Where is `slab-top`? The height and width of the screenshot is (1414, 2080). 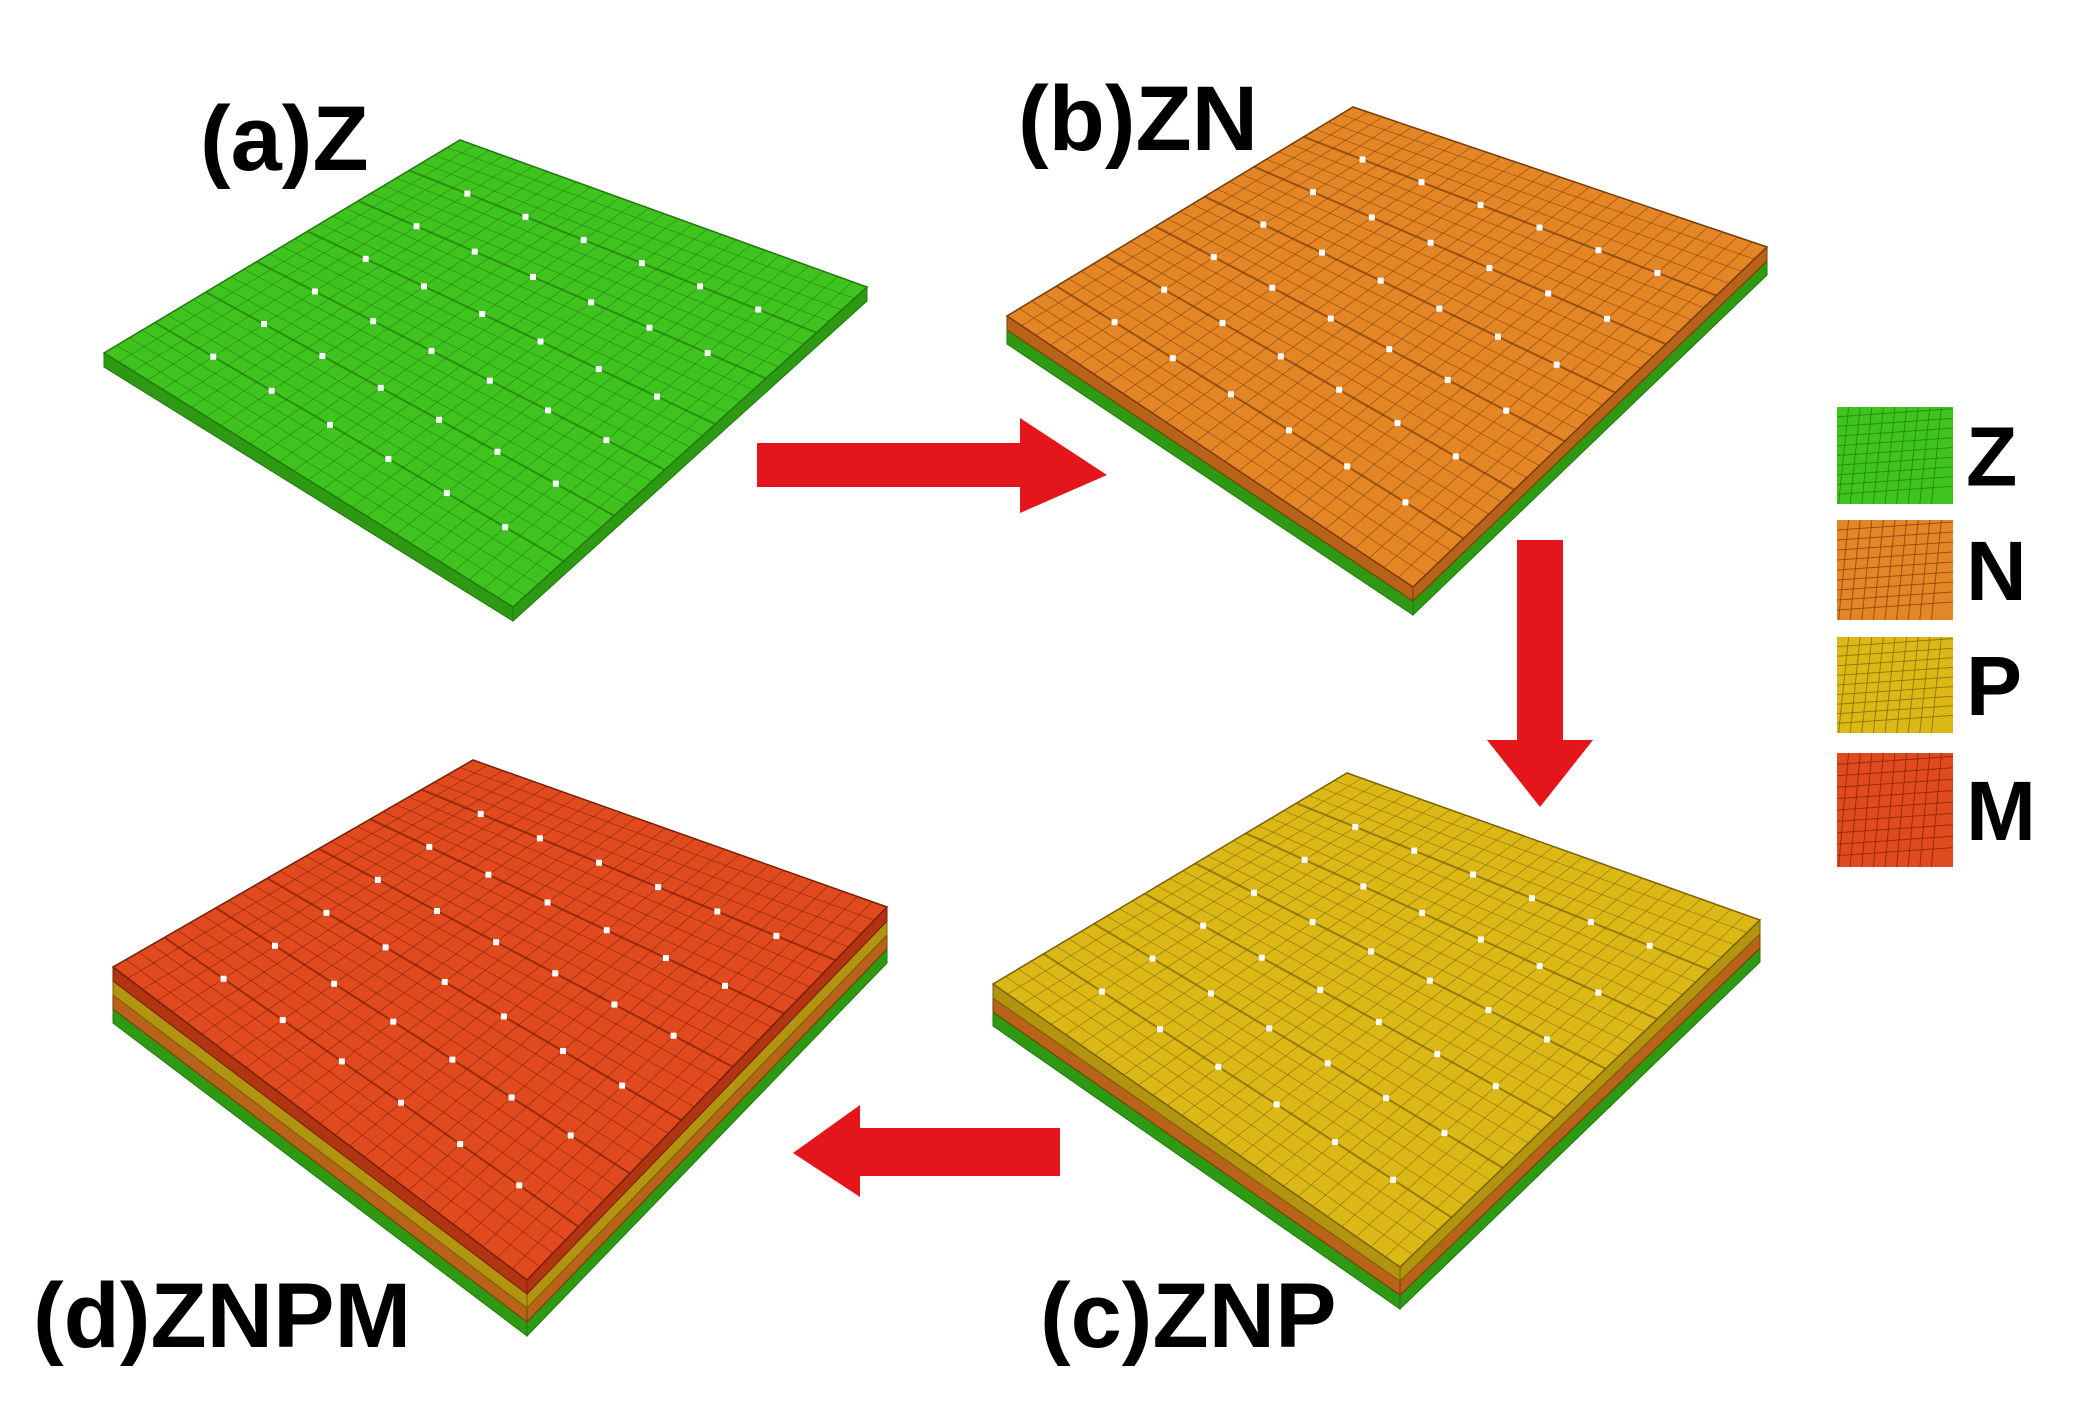
slab-top is located at coordinates (485, 373).